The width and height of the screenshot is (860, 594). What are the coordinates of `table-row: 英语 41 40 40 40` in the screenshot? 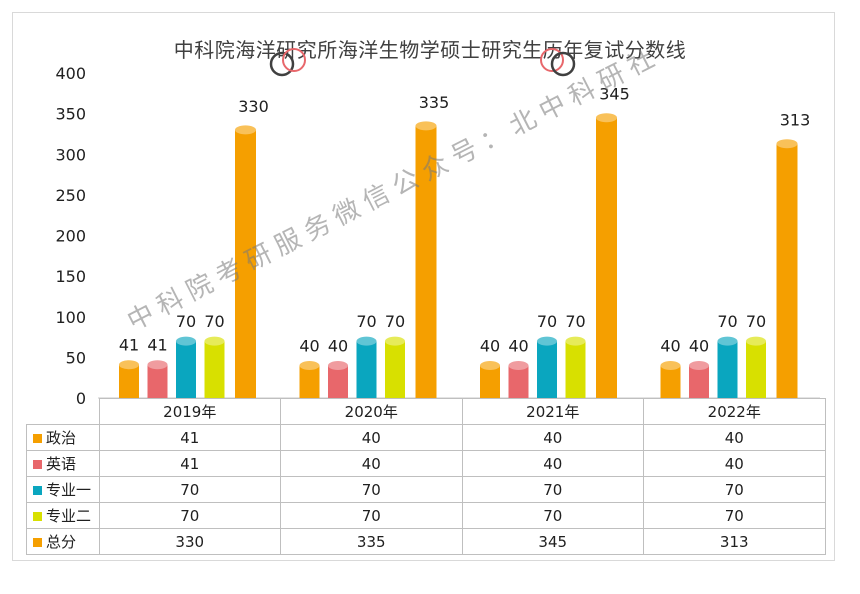 It's located at (426, 463).